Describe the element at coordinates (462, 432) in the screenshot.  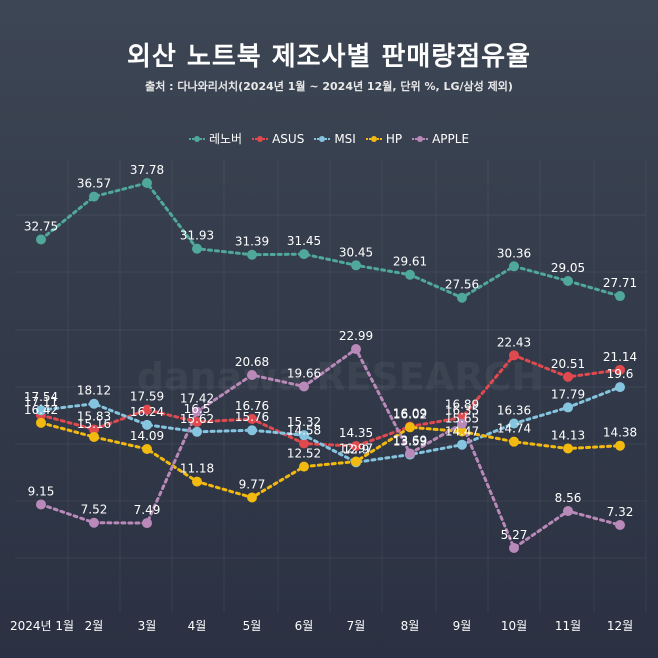
I see `data-label: 14.47` at that location.